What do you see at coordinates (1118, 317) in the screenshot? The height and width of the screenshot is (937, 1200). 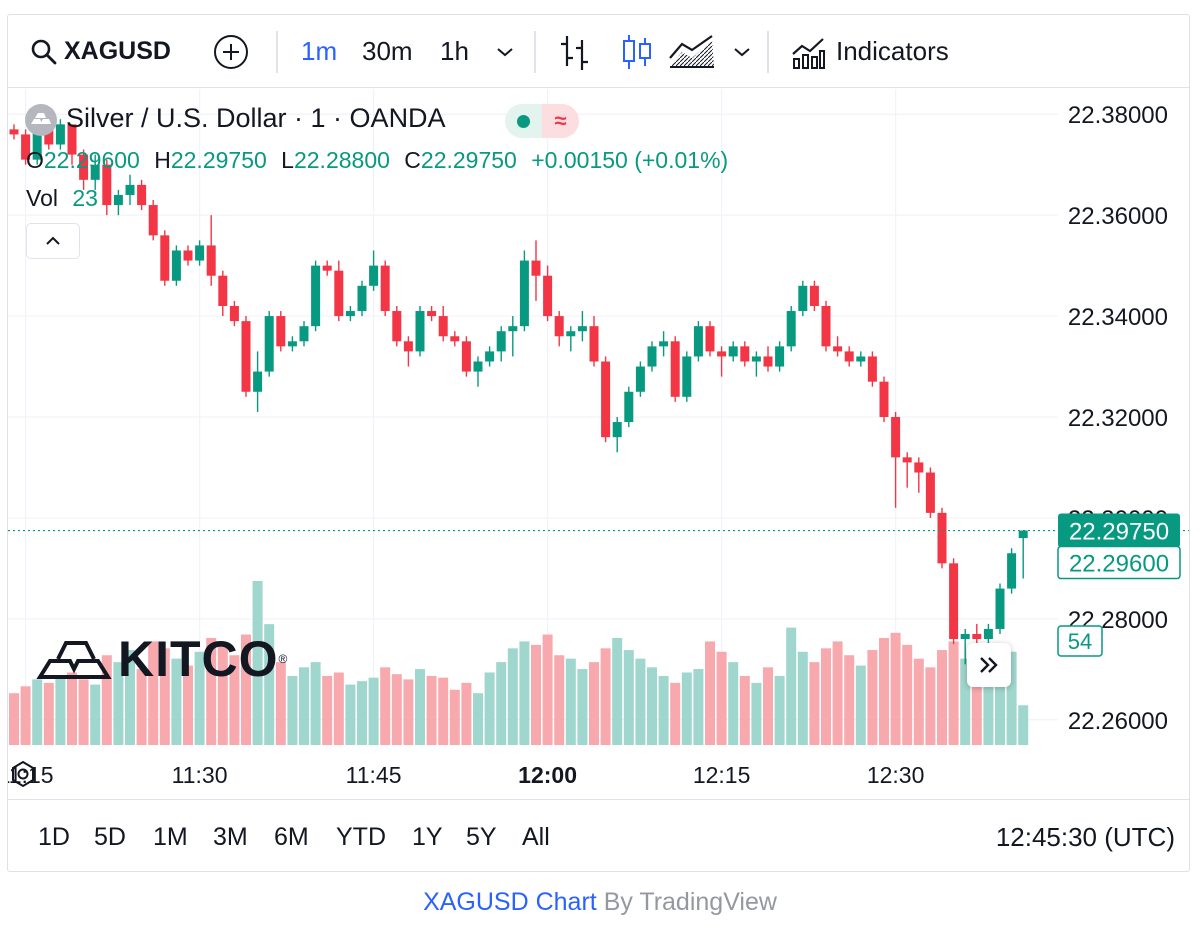 I see `price-tick-label: 22.34000` at bounding box center [1118, 317].